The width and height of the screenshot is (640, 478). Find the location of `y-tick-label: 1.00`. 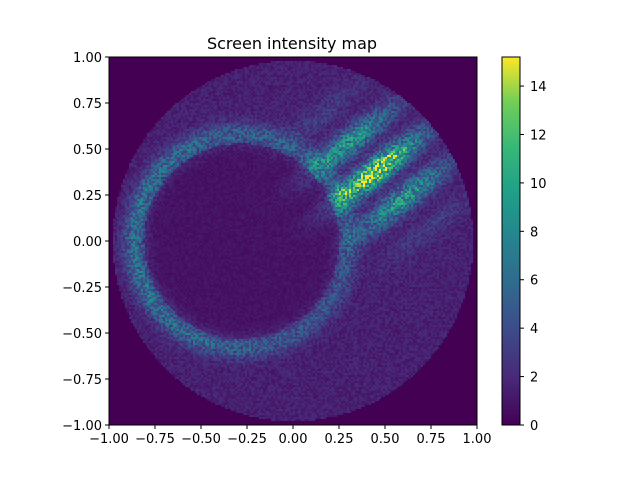

y-tick-label: 1.00 is located at coordinates (87, 58).